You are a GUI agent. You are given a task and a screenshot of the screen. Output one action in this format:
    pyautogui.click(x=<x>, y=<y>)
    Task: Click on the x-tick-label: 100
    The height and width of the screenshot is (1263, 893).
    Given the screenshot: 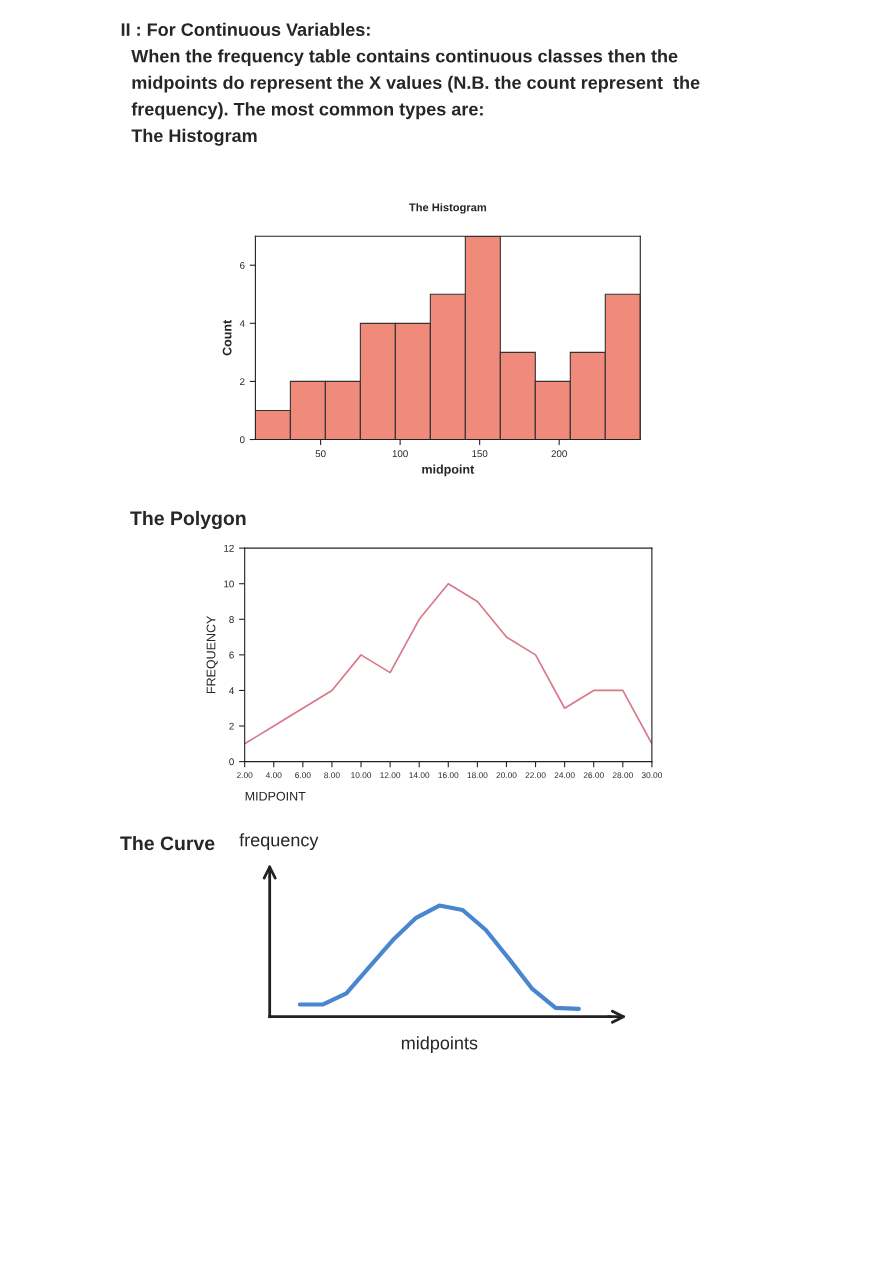 What is the action you would take?
    pyautogui.click(x=400, y=454)
    